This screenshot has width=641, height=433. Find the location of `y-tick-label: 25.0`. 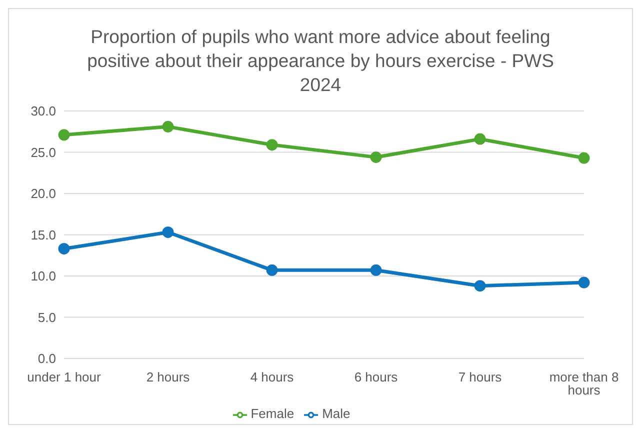

y-tick-label: 25.0 is located at coordinates (43, 152).